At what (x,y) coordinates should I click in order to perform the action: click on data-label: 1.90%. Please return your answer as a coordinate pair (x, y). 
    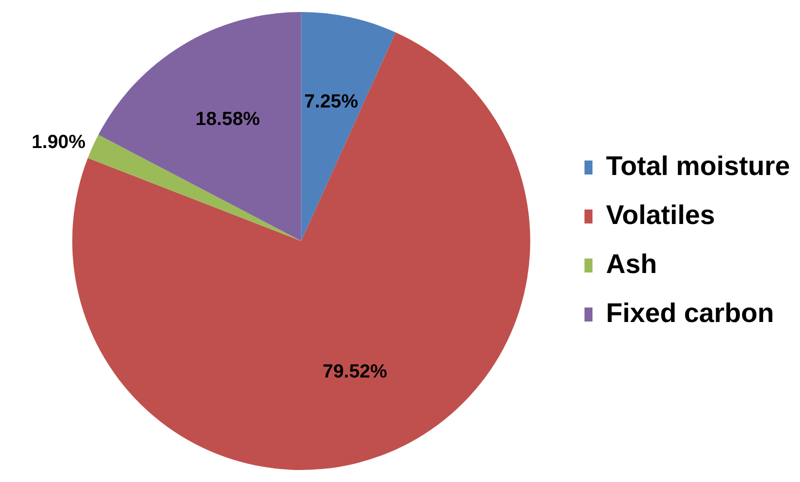
    Looking at the image, I should click on (59, 143).